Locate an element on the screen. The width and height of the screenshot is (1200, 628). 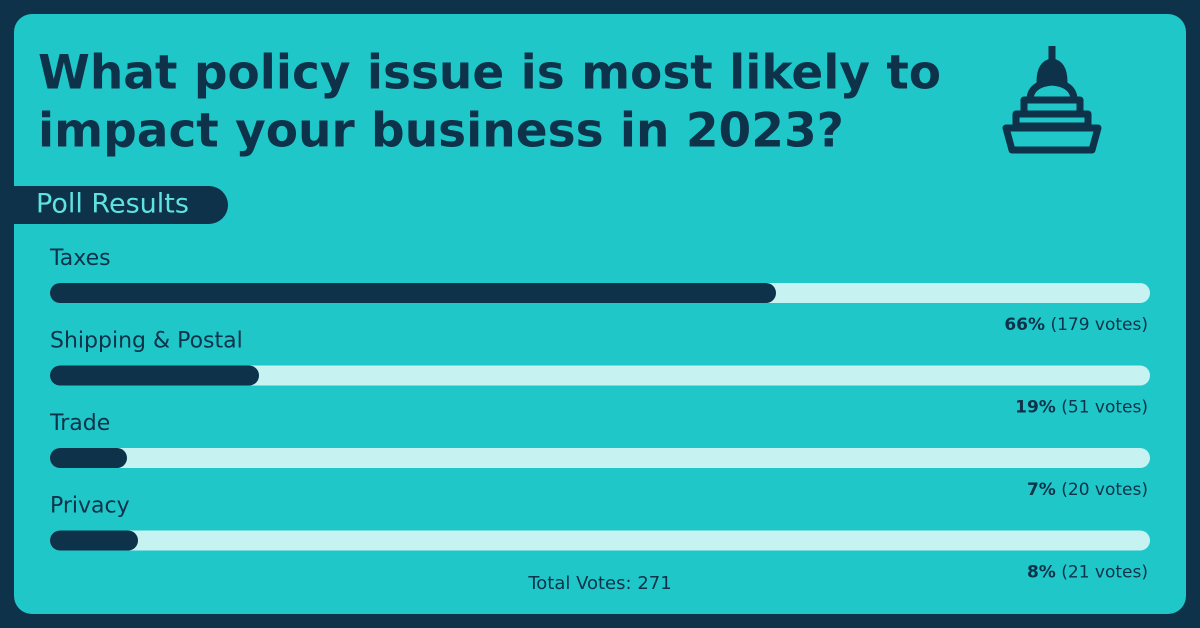
chart-title: impact your business in 2023? is located at coordinates (441, 131).